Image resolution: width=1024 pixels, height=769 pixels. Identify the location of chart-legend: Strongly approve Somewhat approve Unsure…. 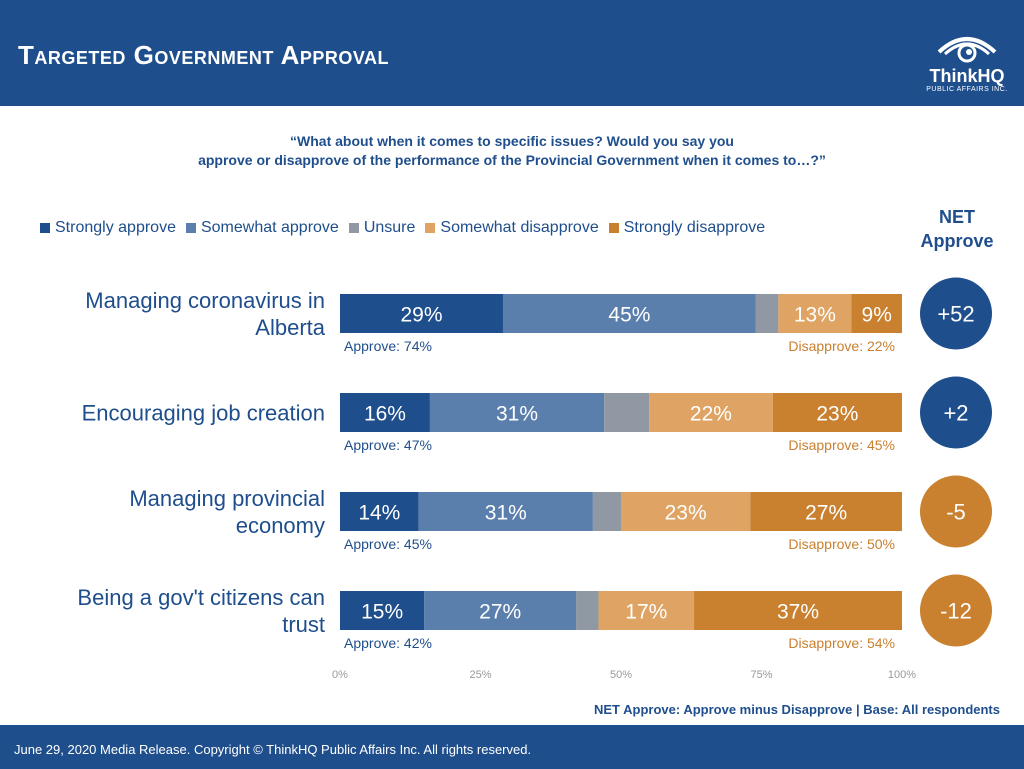
(402, 228).